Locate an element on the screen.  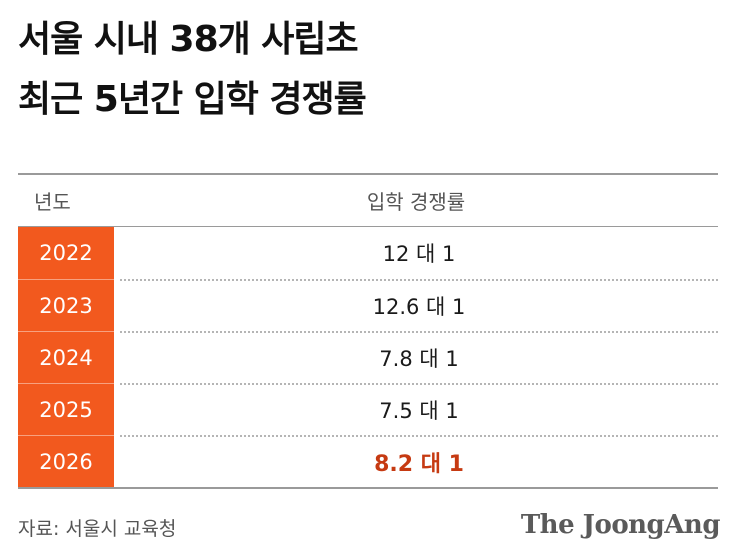
year-cell: 2025 is located at coordinates (66, 409).